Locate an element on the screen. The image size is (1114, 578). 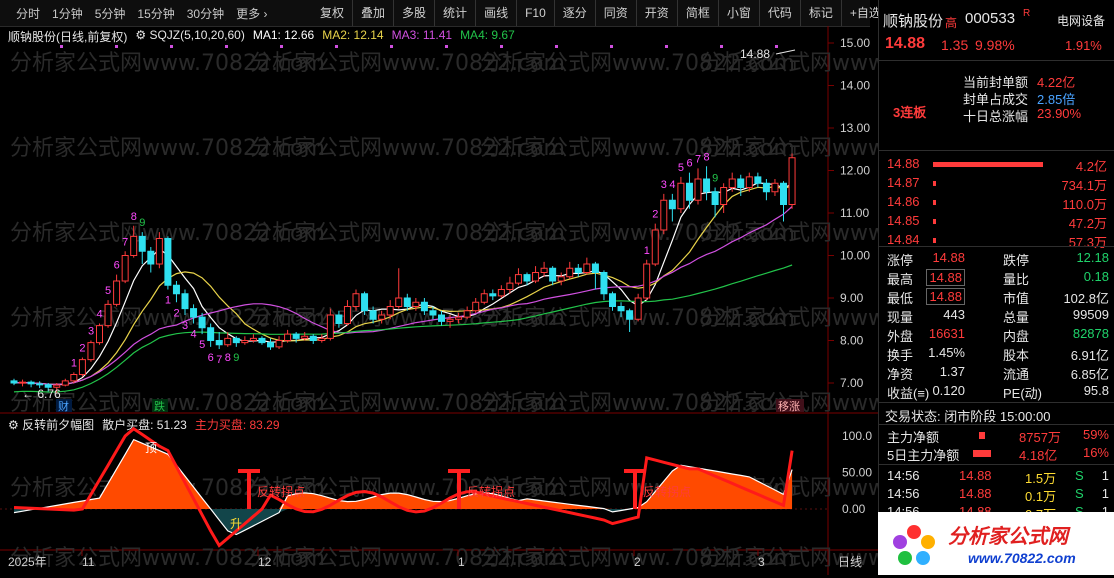
seq-down-number: 2 is located at coordinates (176, 313).